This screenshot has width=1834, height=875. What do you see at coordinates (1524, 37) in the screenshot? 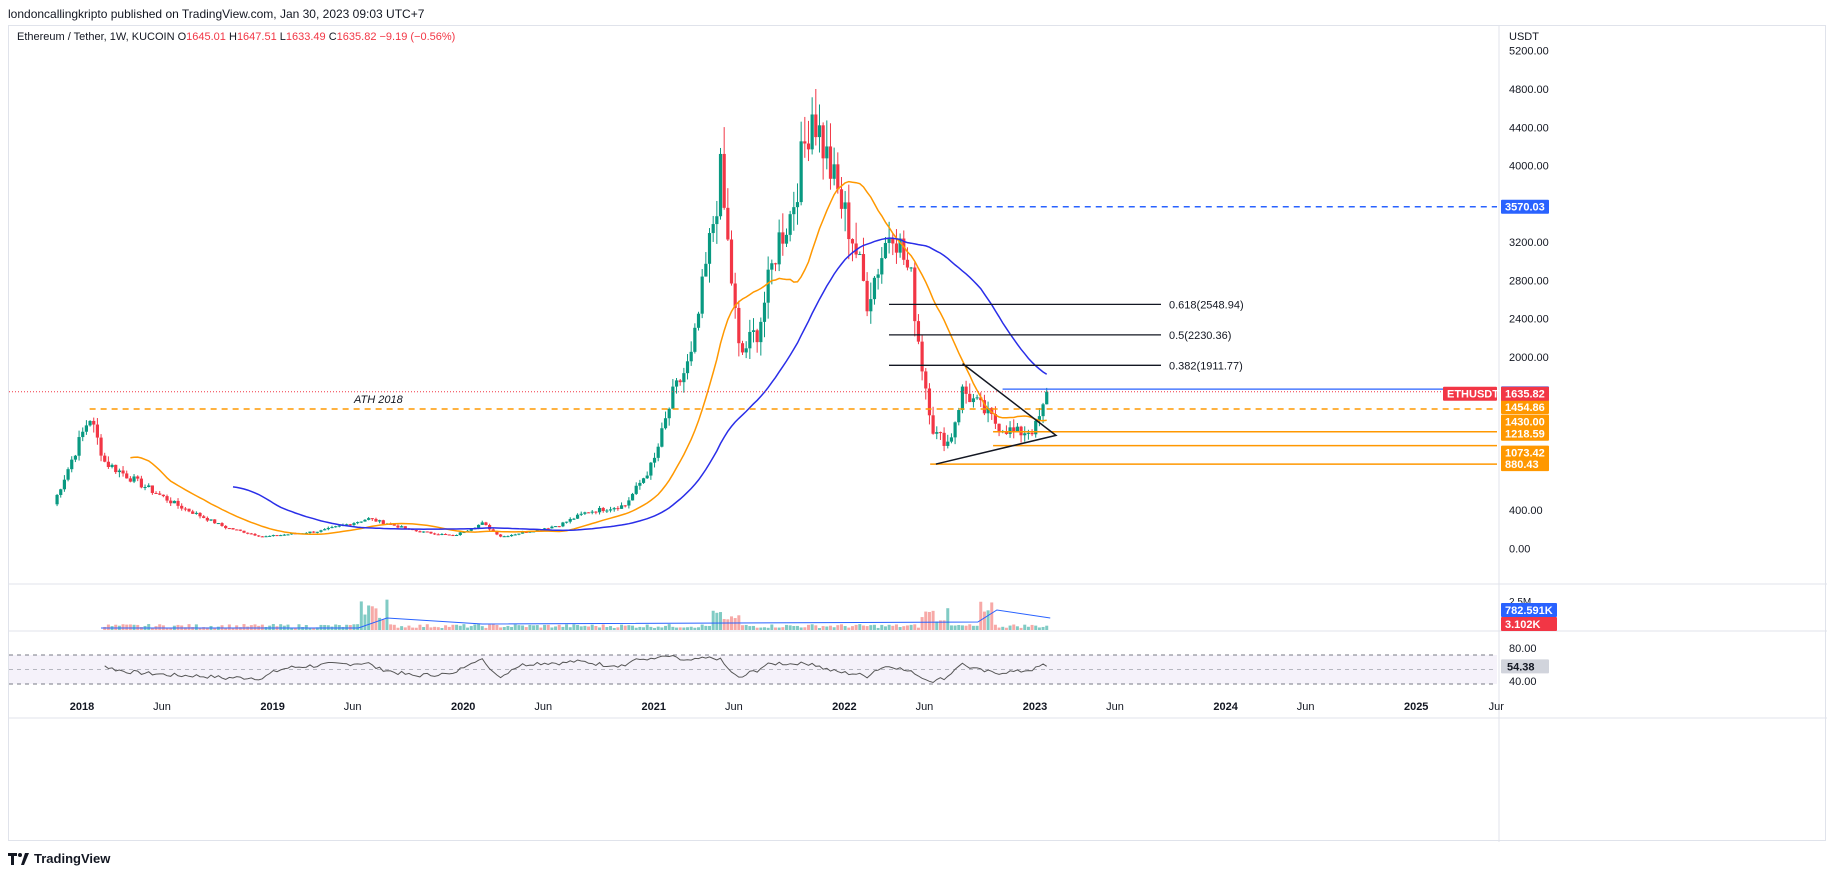
I see `currency-label: USDT` at bounding box center [1524, 37].